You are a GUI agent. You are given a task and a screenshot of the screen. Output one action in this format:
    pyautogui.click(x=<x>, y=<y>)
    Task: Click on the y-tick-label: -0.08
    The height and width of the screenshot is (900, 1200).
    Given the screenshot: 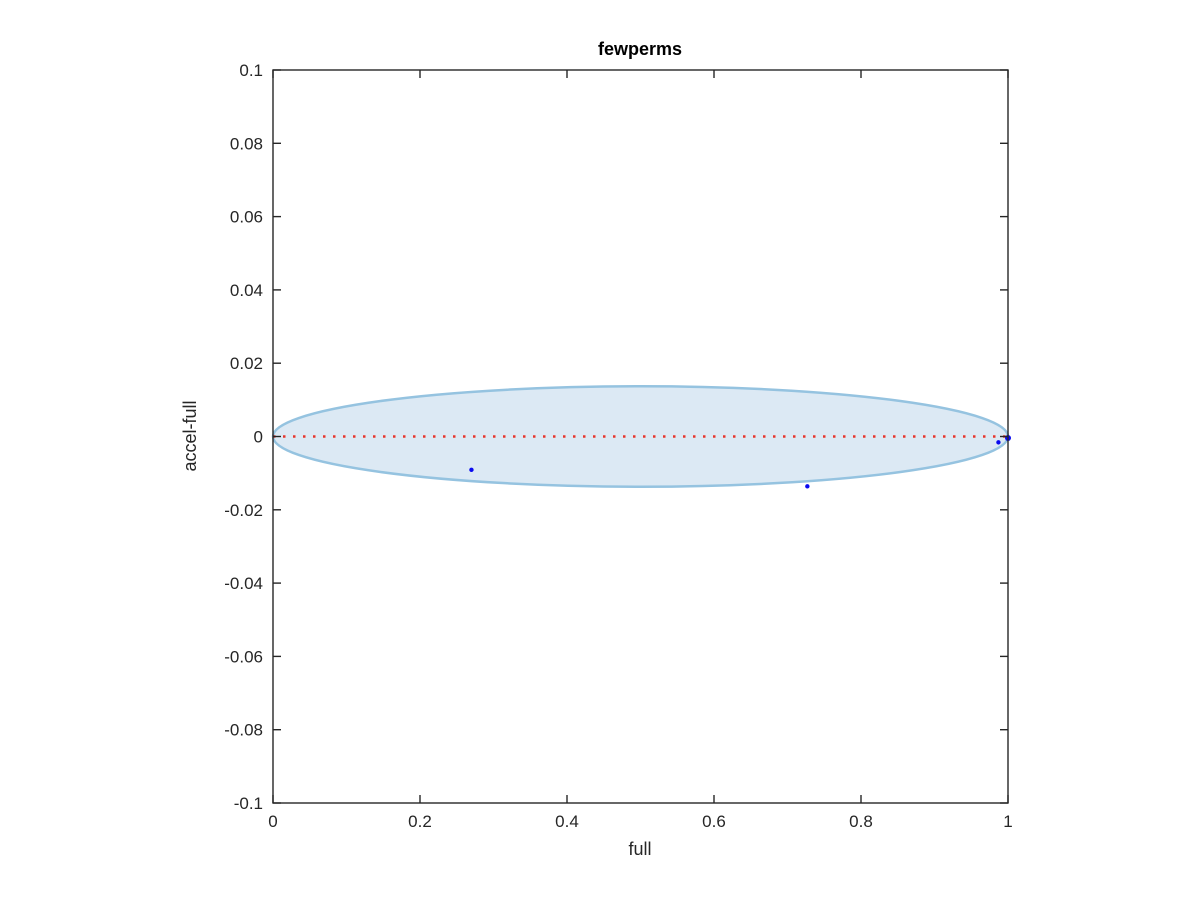 What is the action you would take?
    pyautogui.click(x=243, y=730)
    